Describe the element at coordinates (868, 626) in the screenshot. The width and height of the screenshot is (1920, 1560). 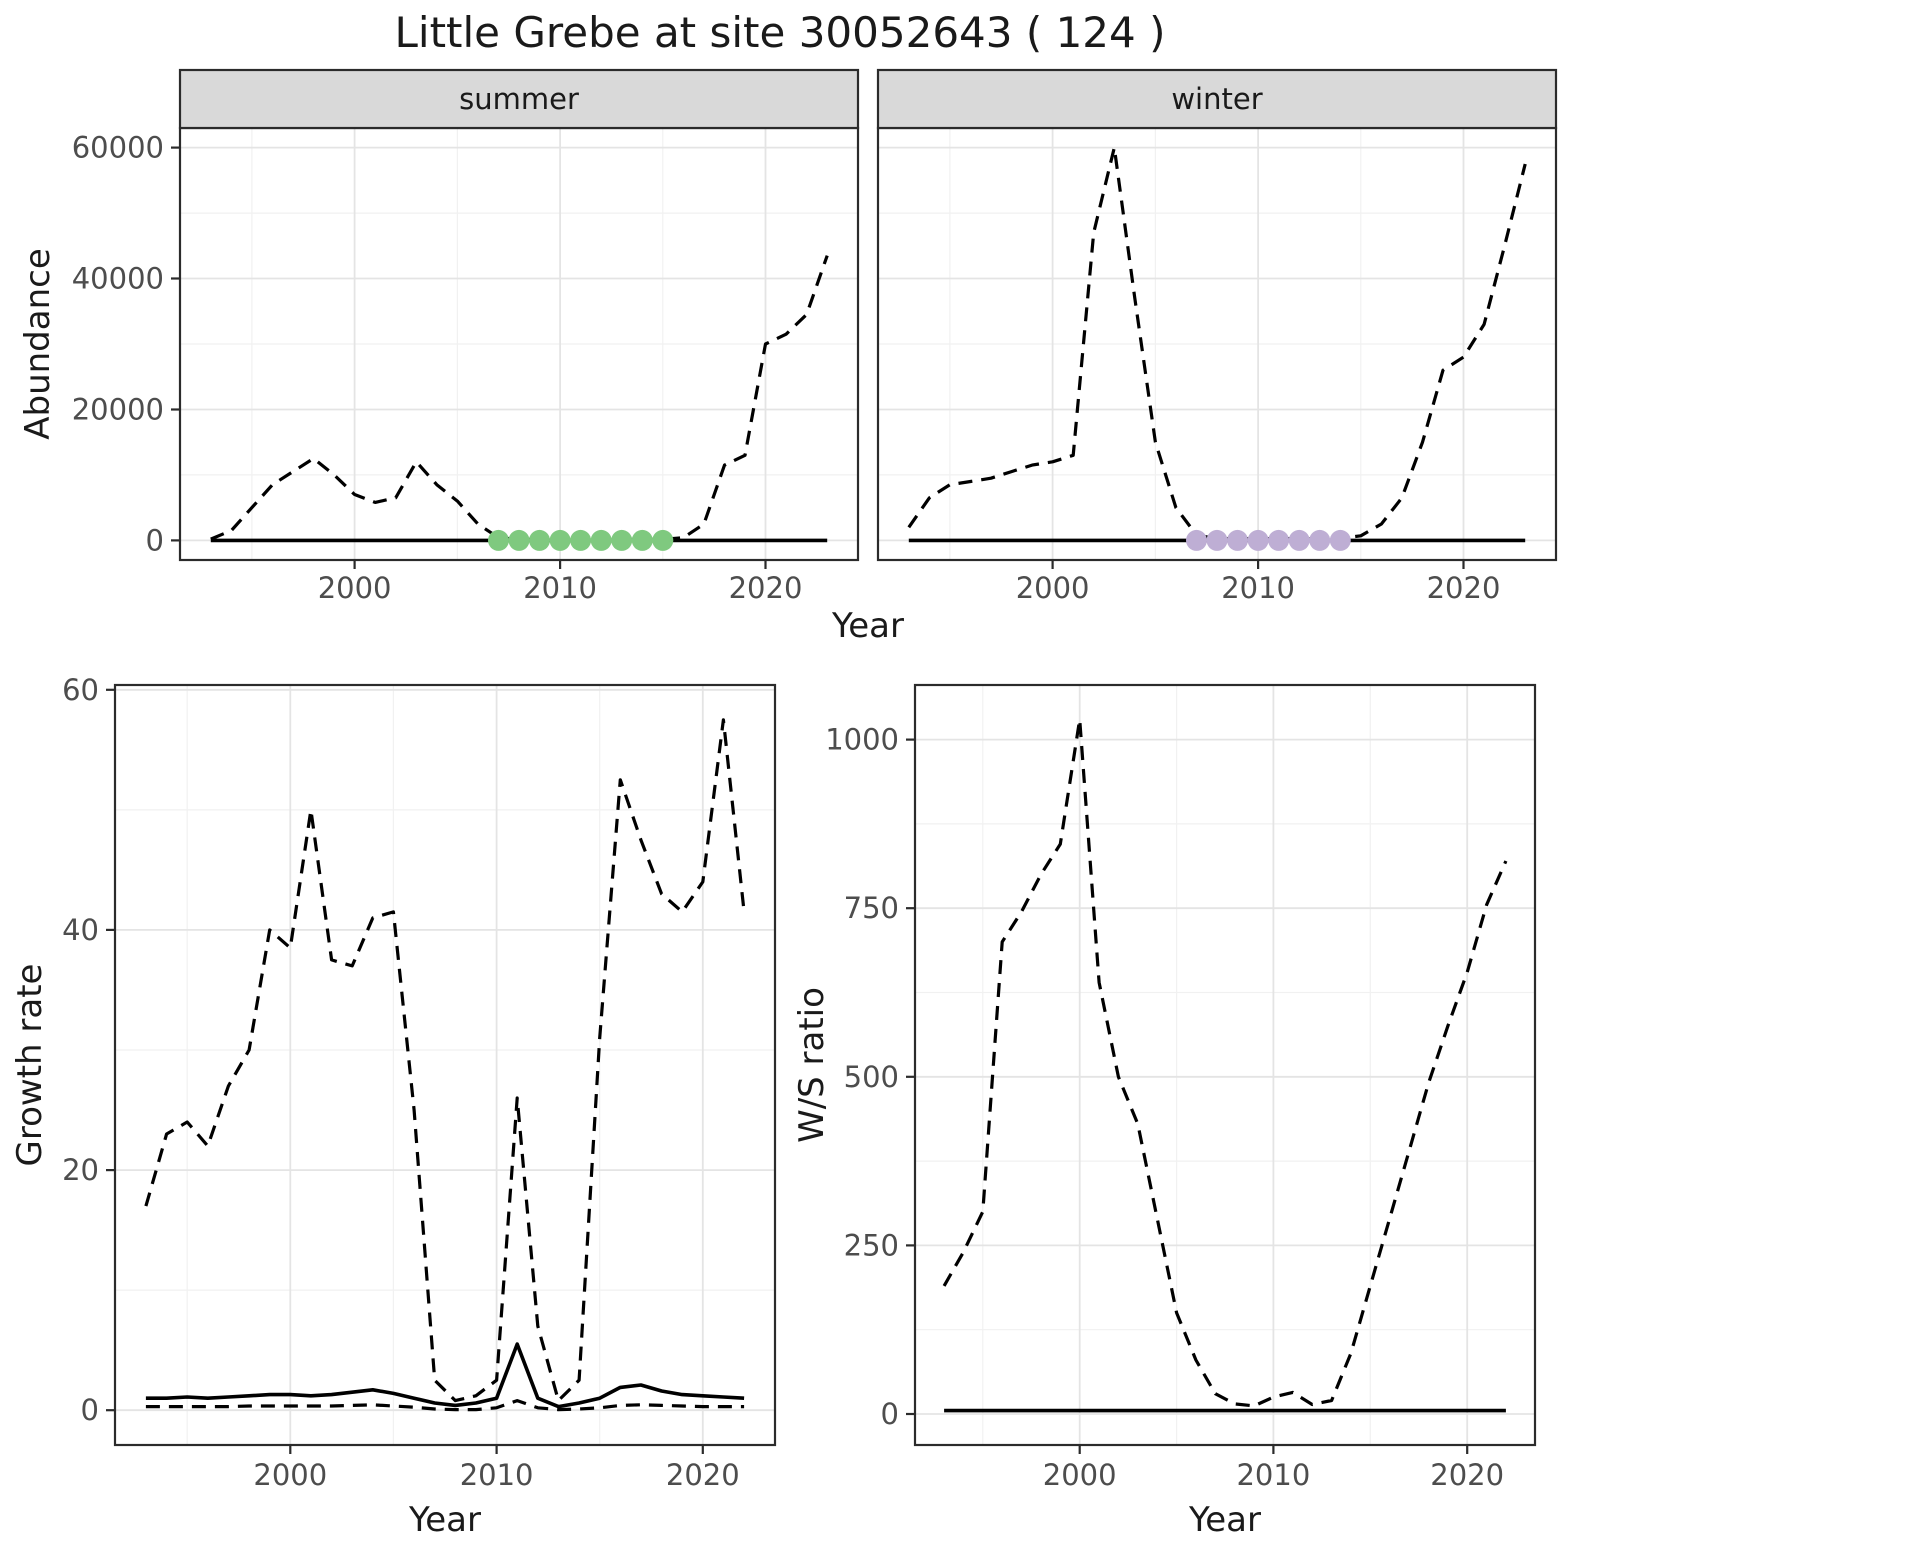
I see `top-year-axis-label: Year` at that location.